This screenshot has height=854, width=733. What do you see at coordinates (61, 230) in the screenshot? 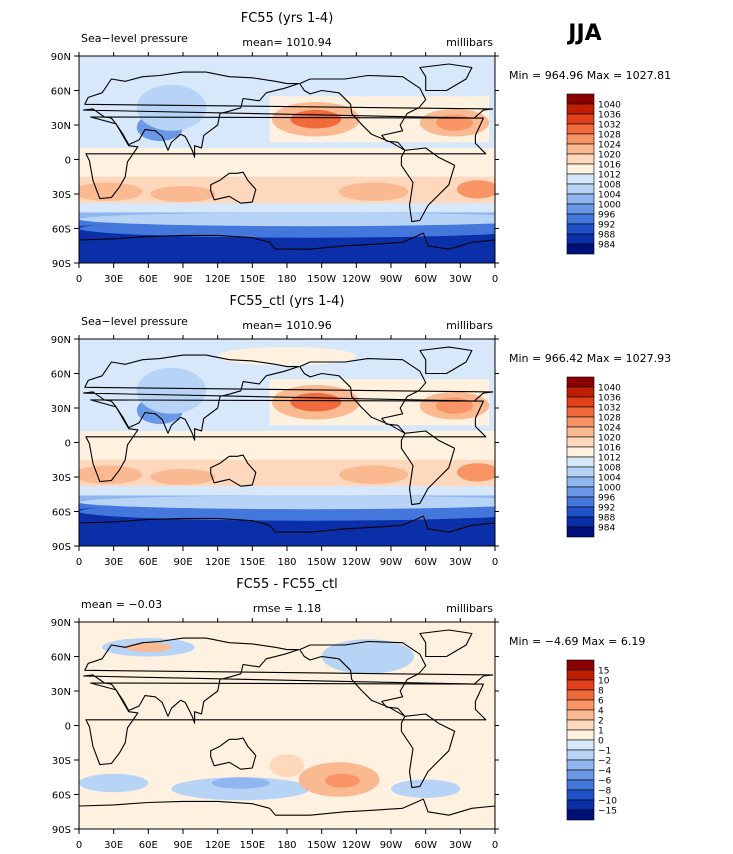
I see `y-tick-label: 60S` at bounding box center [61, 230].